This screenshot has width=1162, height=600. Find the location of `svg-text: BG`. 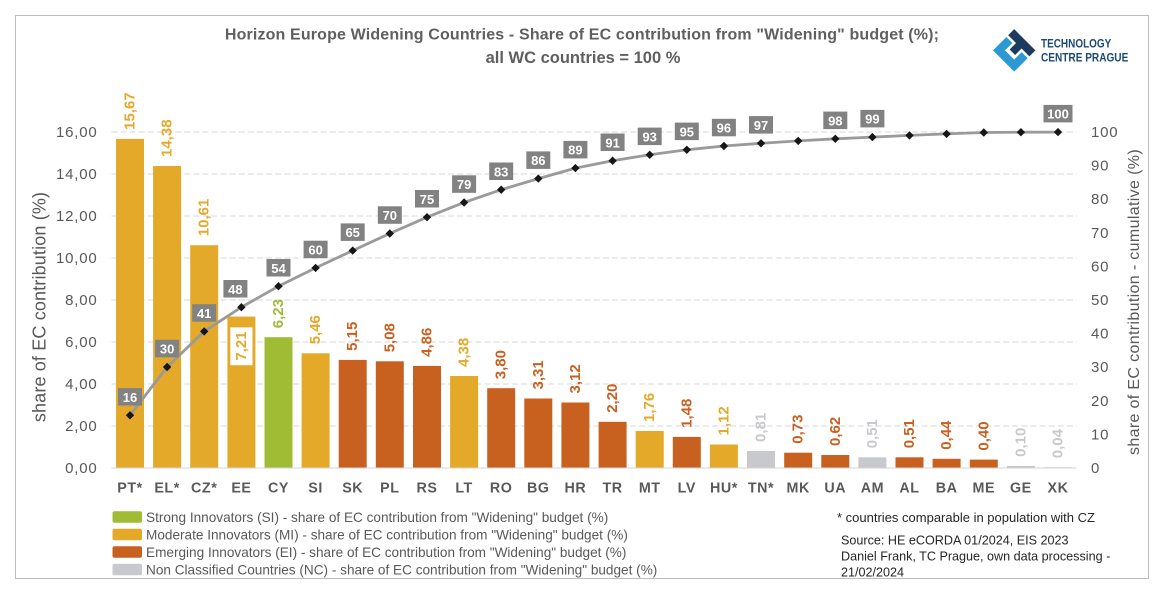

svg-text: BG is located at coordinates (538, 489).